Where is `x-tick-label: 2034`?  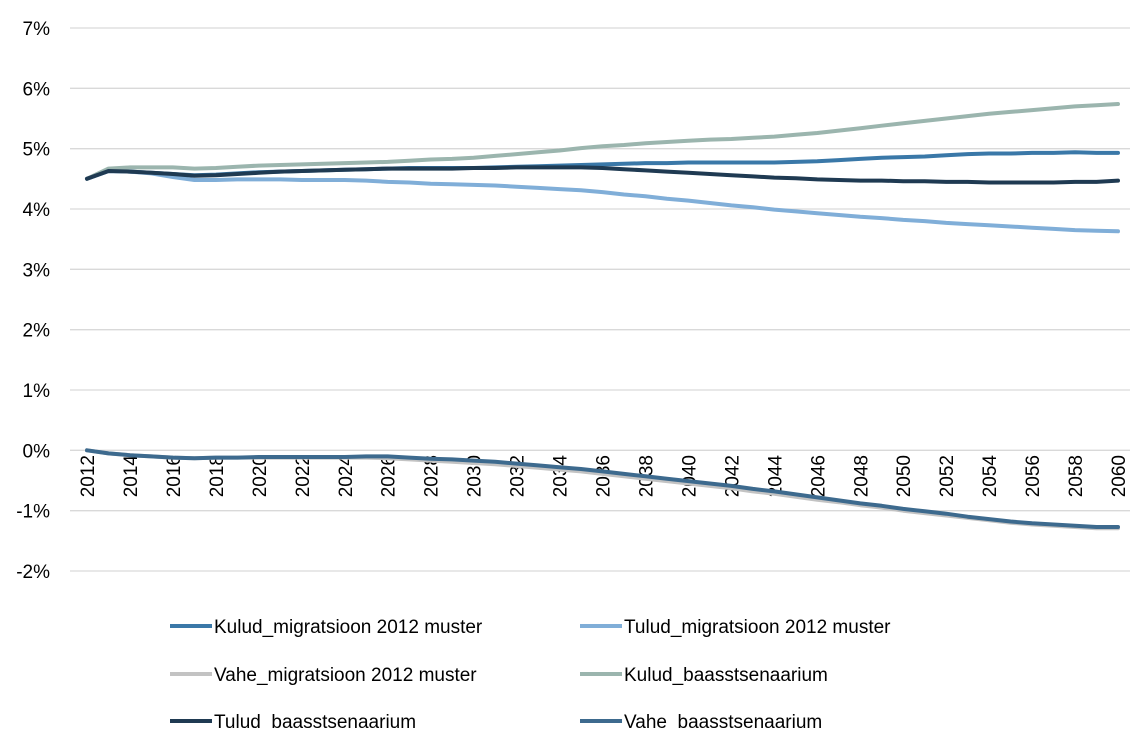 x-tick-label: 2034 is located at coordinates (561, 476).